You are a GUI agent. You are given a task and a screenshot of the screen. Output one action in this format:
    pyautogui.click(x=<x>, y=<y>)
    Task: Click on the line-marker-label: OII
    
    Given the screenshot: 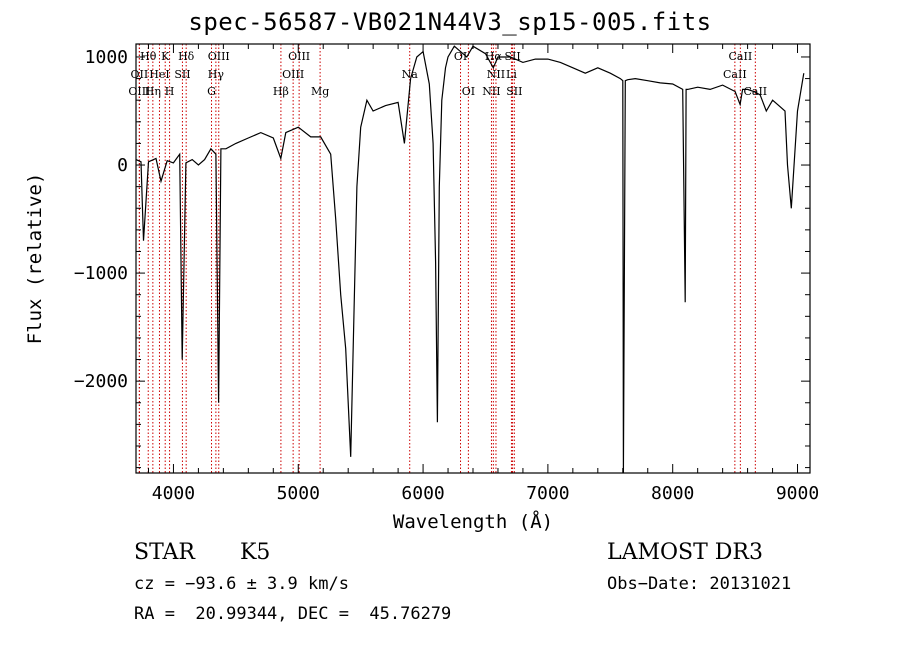 What is the action you would take?
    pyautogui.click(x=140, y=74)
    